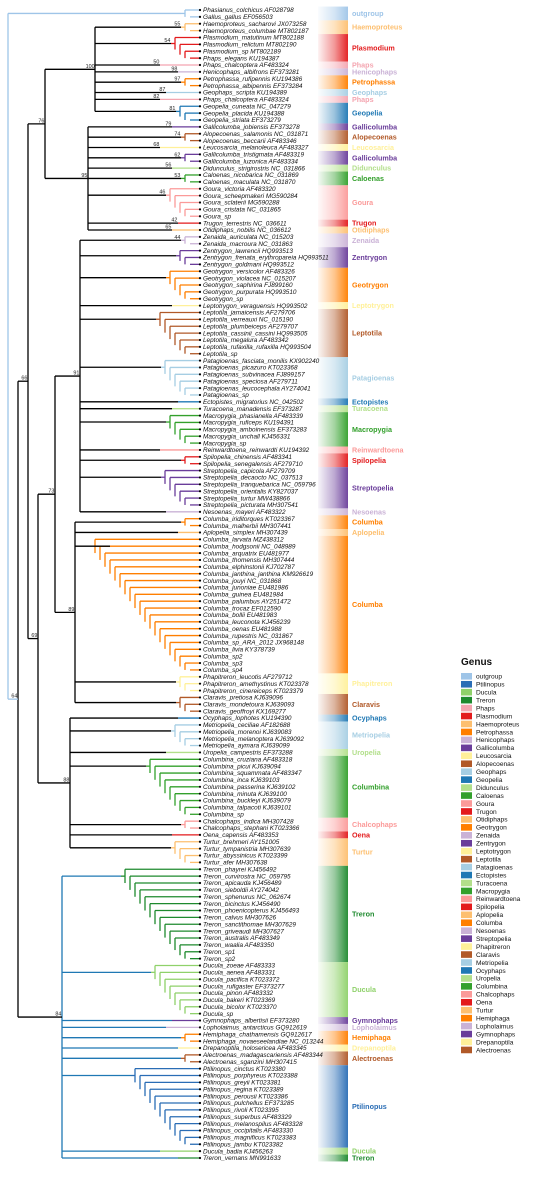 The image size is (550, 1179). Describe the element at coordinates (168, 124) in the screenshot. I see `support-value: 79` at that location.